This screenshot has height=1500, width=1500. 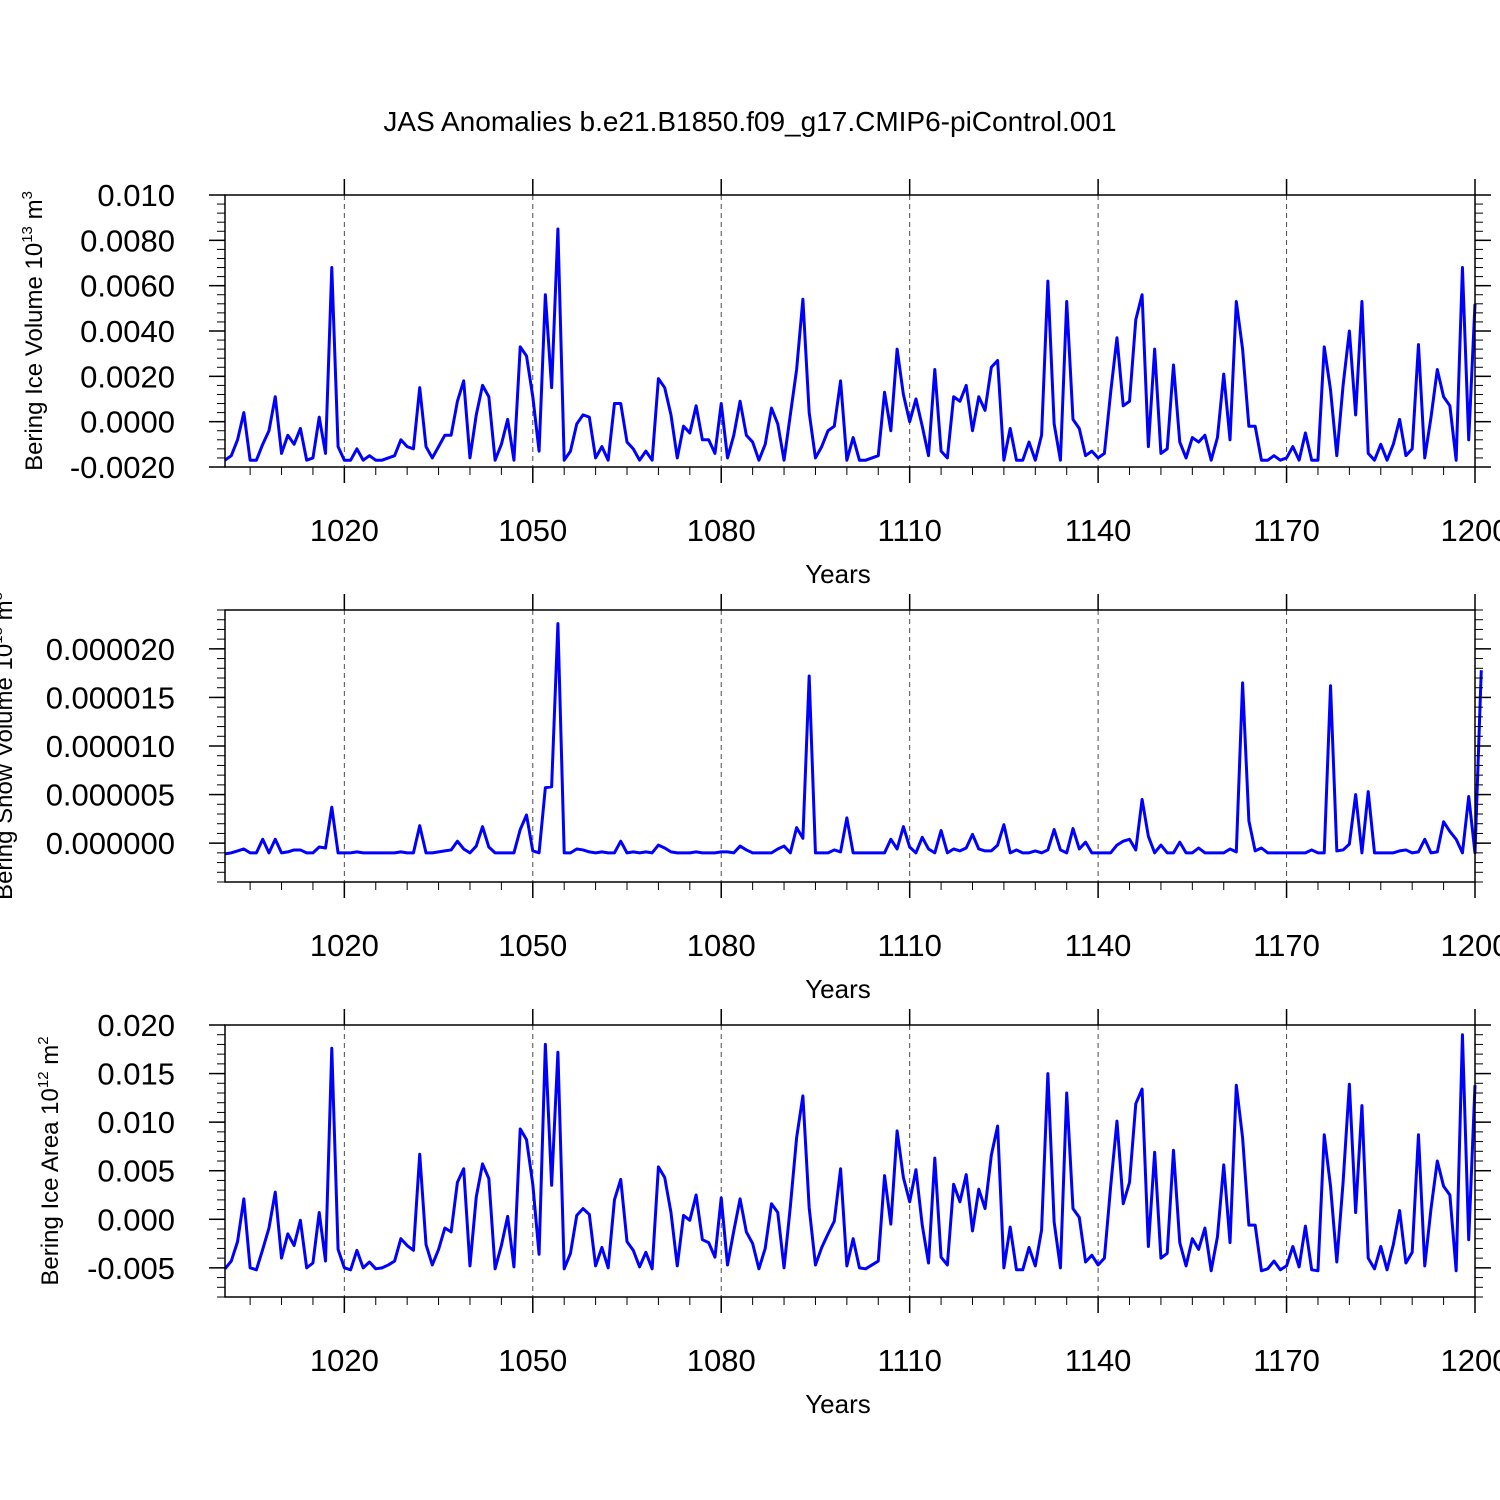 I want to click on y-axis-label-text: Bering Ice Volume 10, so click(x=34, y=357).